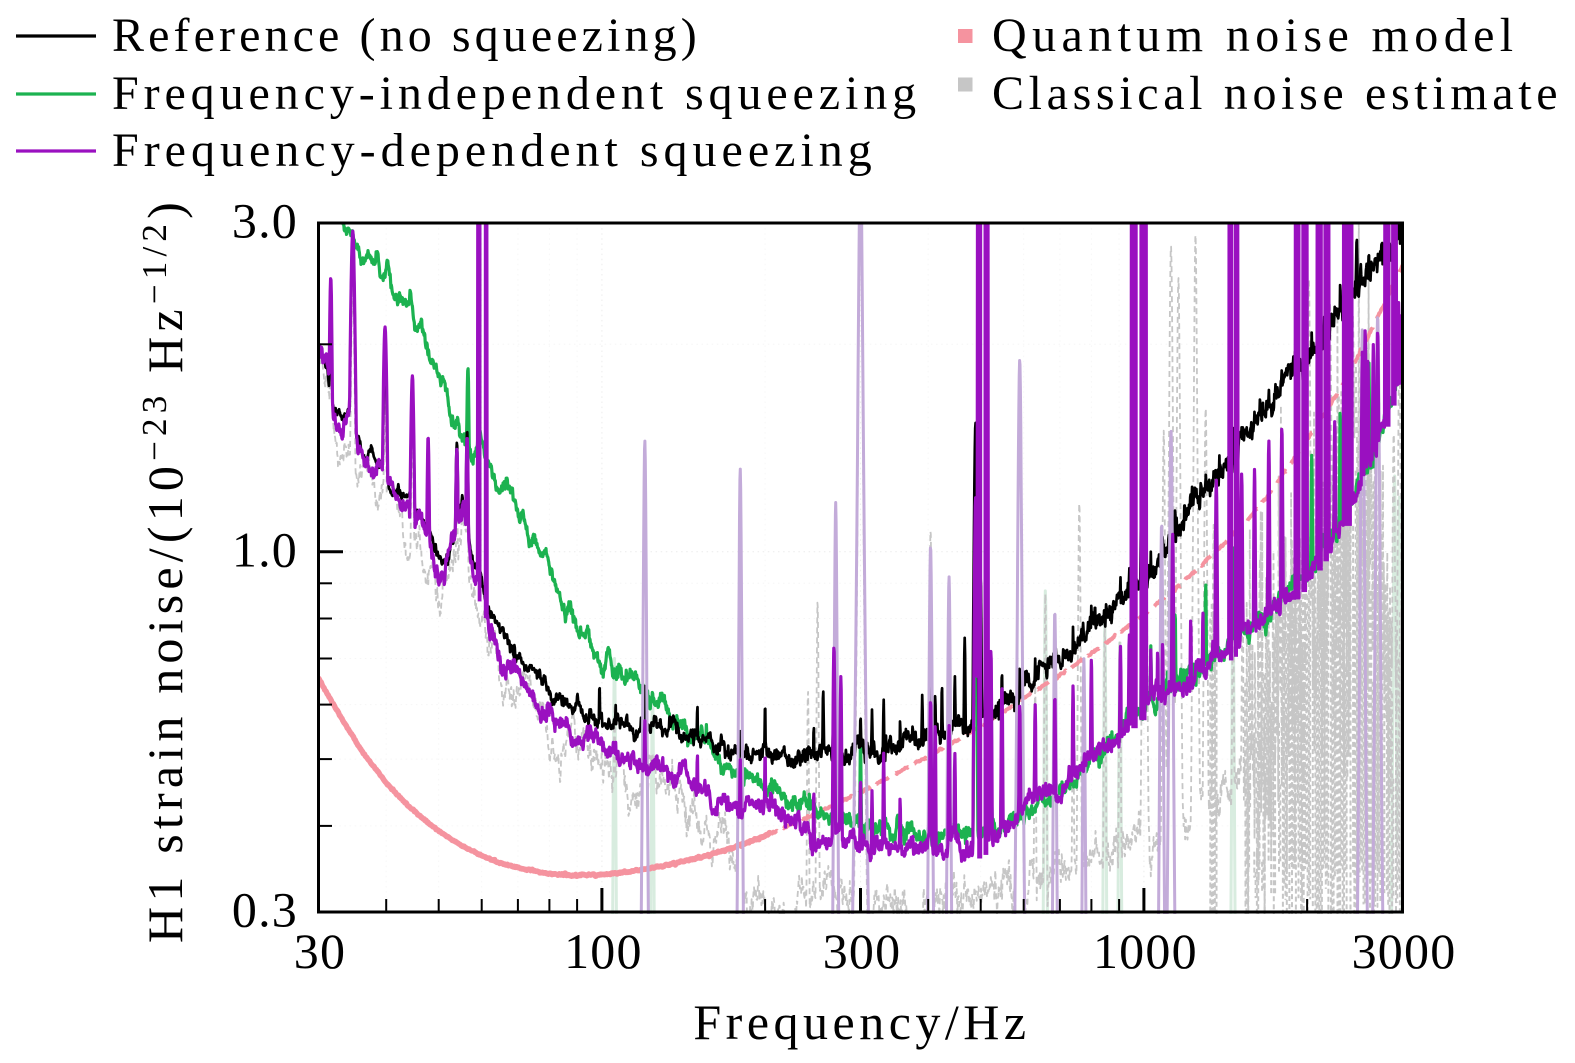 This screenshot has width=1575, height=1063. Describe the element at coordinates (1277, 93) in the screenshot. I see `svg-text: Classical noise estimate` at that location.